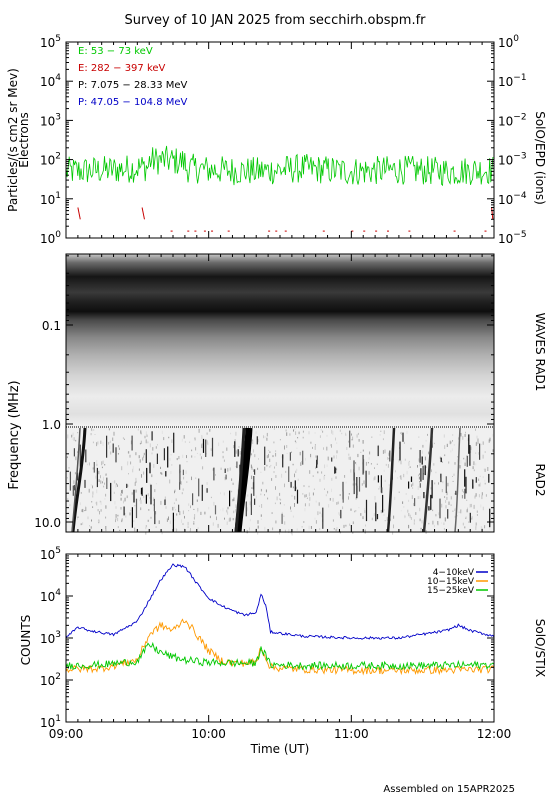 The image size is (550, 804). Describe the element at coordinates (280, 749) in the screenshot. I see `x-axis-label: Time (UT)` at that location.